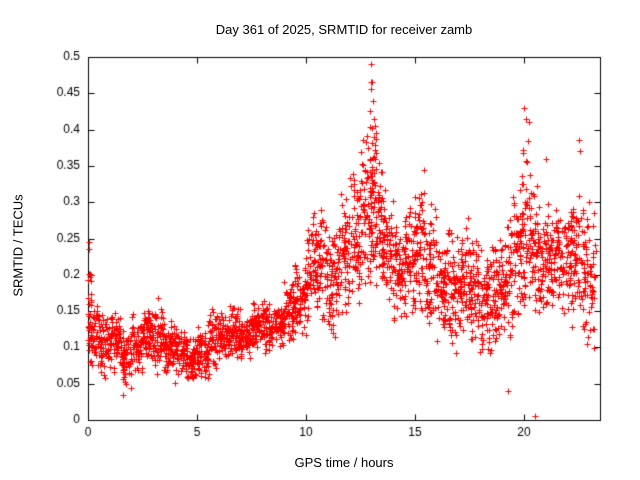 This screenshot has height=480, width=640. Describe the element at coordinates (18, 245) in the screenshot. I see `y-axis-label: SRMTID / TECUs` at that location.